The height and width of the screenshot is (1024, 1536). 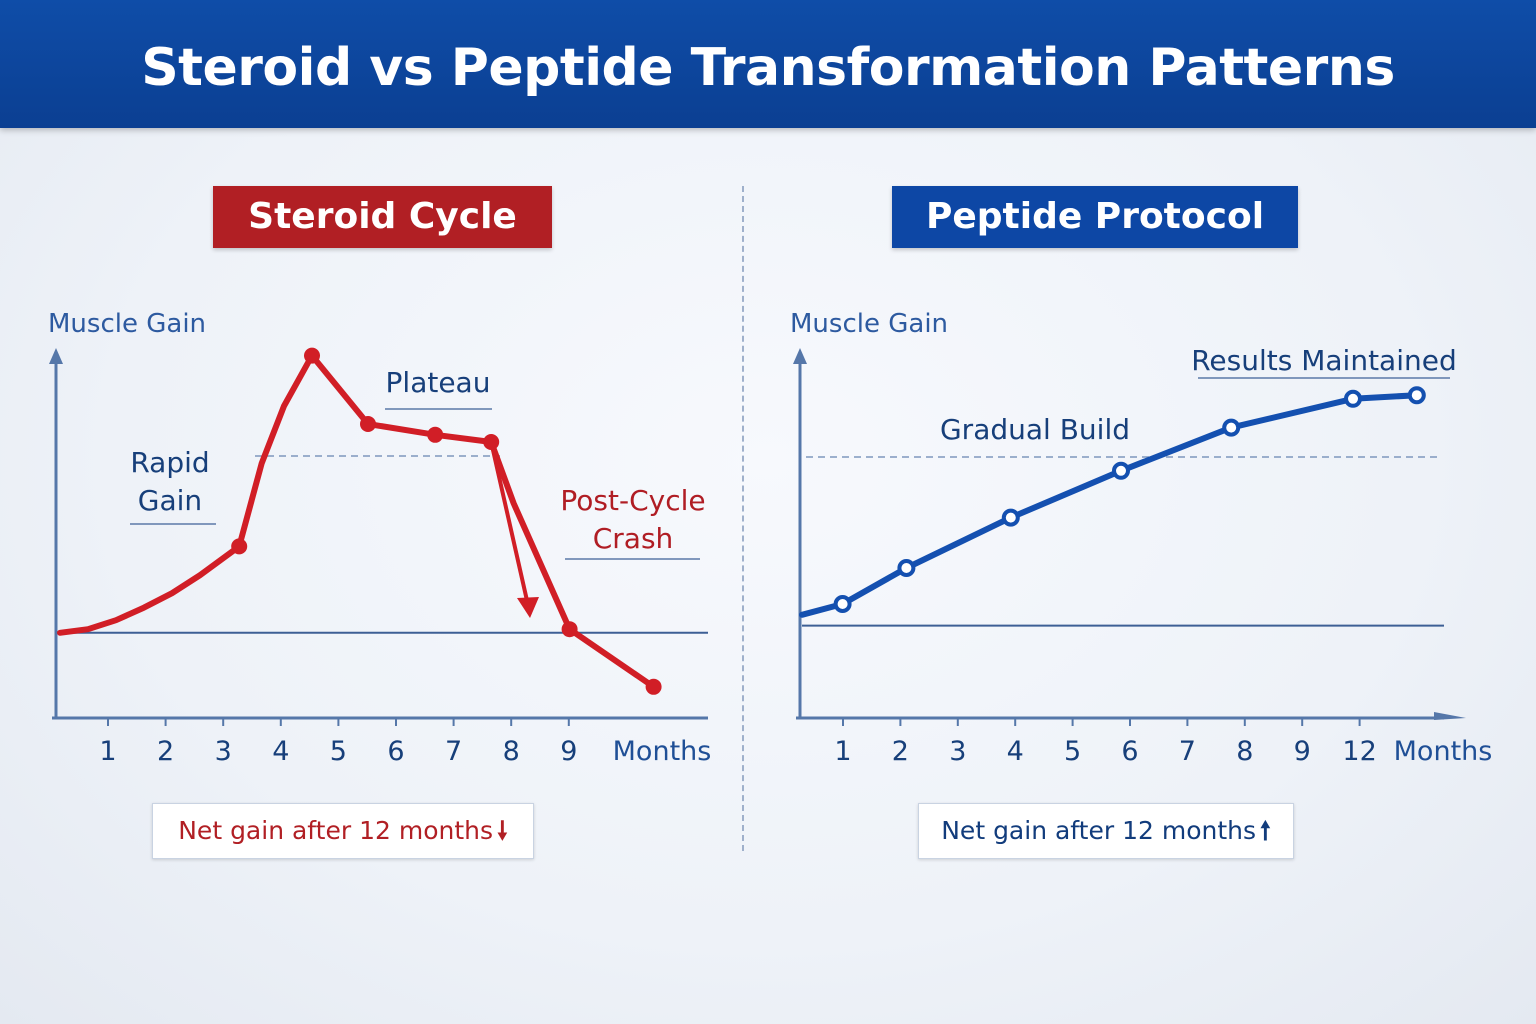 I want to click on steroid-net-gain-label: Net gain after 12 months, so click(x=336, y=830).